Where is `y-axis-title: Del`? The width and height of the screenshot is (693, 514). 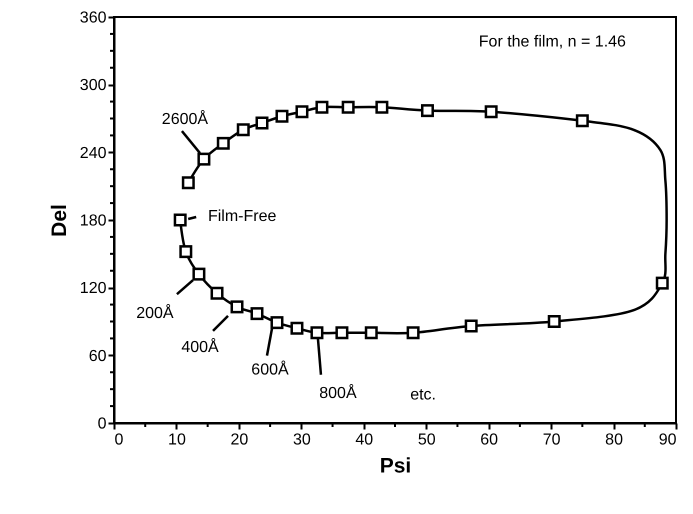
y-axis-title: Del is located at coordinates (59, 220).